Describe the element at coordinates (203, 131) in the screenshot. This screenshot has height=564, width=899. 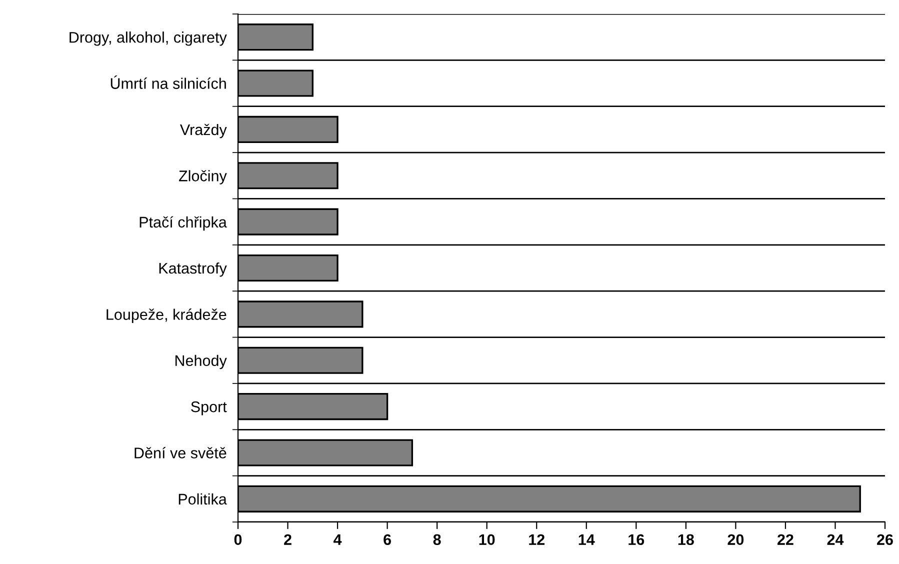
I see `y-tick-label: Vraždy` at that location.